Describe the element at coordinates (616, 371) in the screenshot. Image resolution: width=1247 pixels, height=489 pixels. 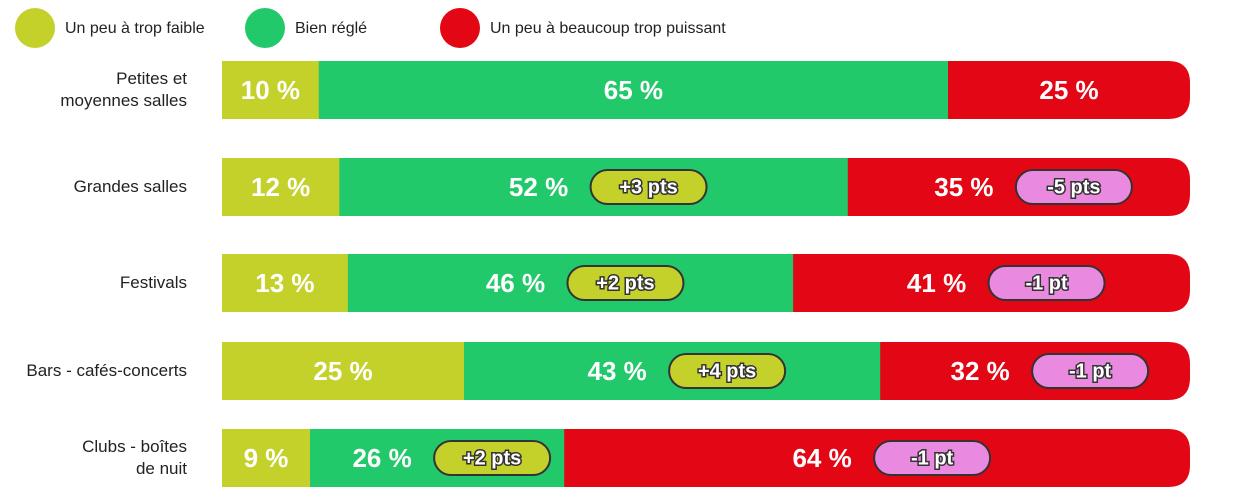
I see `value-label: 43 %` at that location.